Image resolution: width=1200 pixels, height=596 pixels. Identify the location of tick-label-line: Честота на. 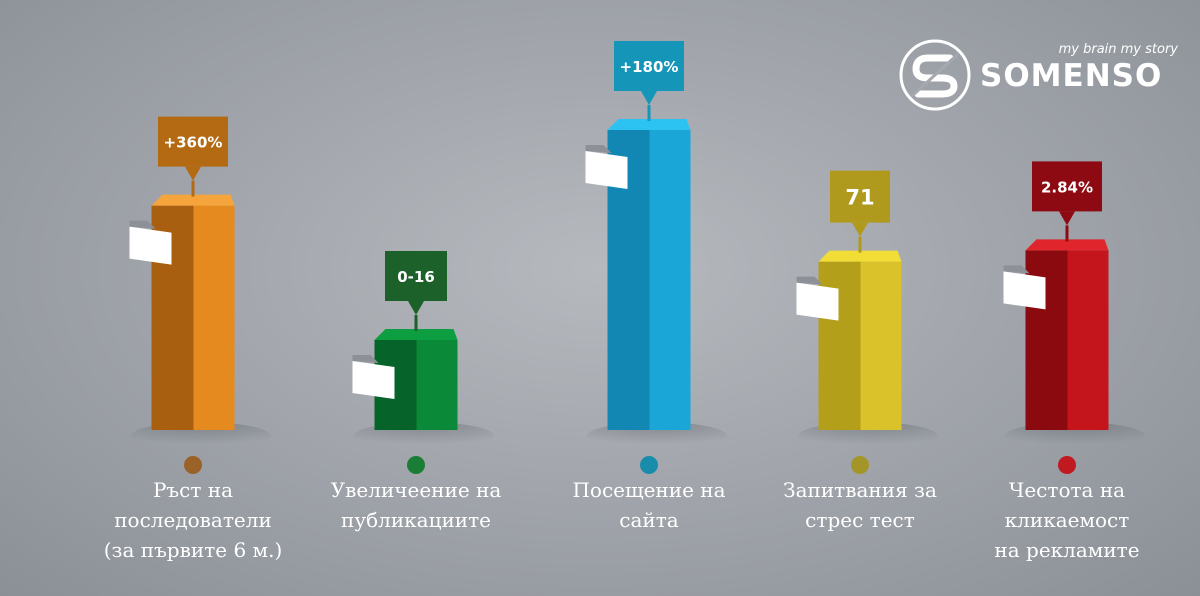
(1067, 490).